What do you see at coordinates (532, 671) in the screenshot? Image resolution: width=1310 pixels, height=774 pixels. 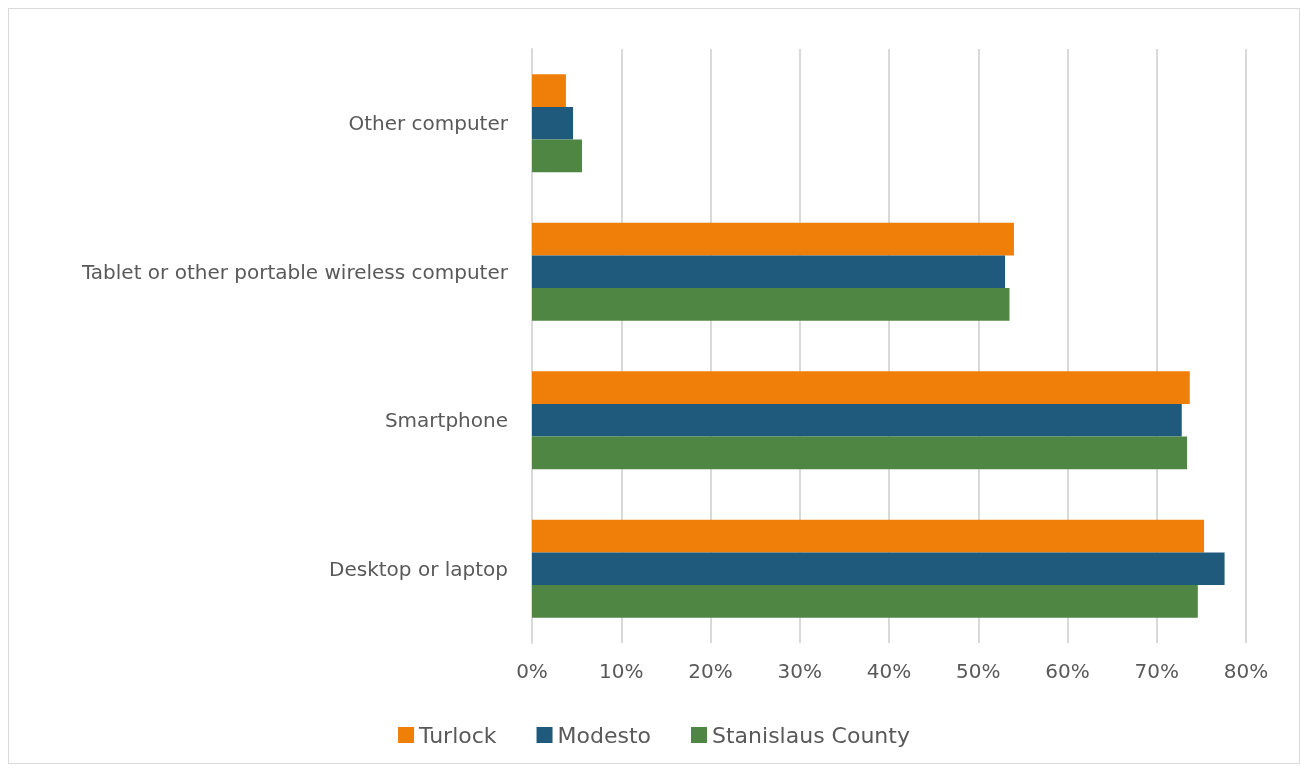 I see `x-tick-label: 0%` at bounding box center [532, 671].